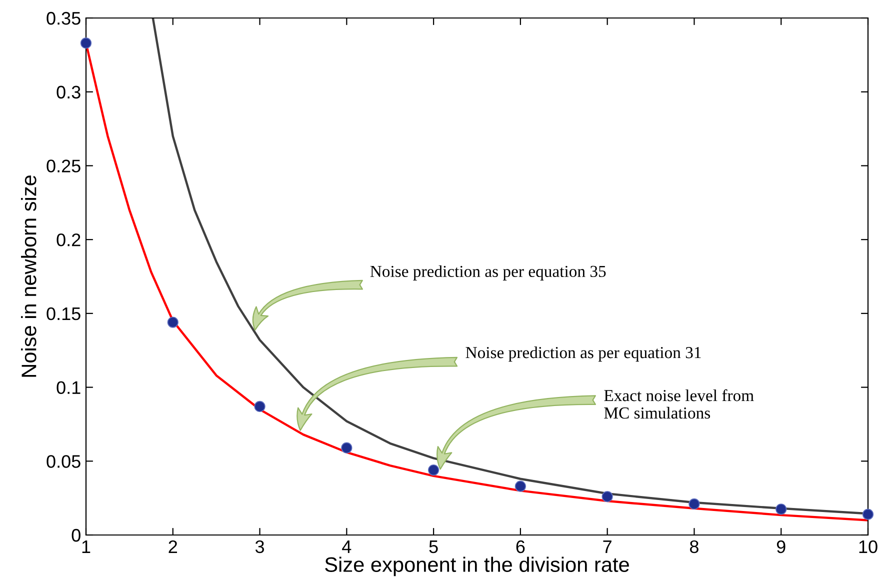 The width and height of the screenshot is (878, 584). Describe the element at coordinates (477, 566) in the screenshot. I see `x-axis-title: Size exponent in the division rate` at that location.